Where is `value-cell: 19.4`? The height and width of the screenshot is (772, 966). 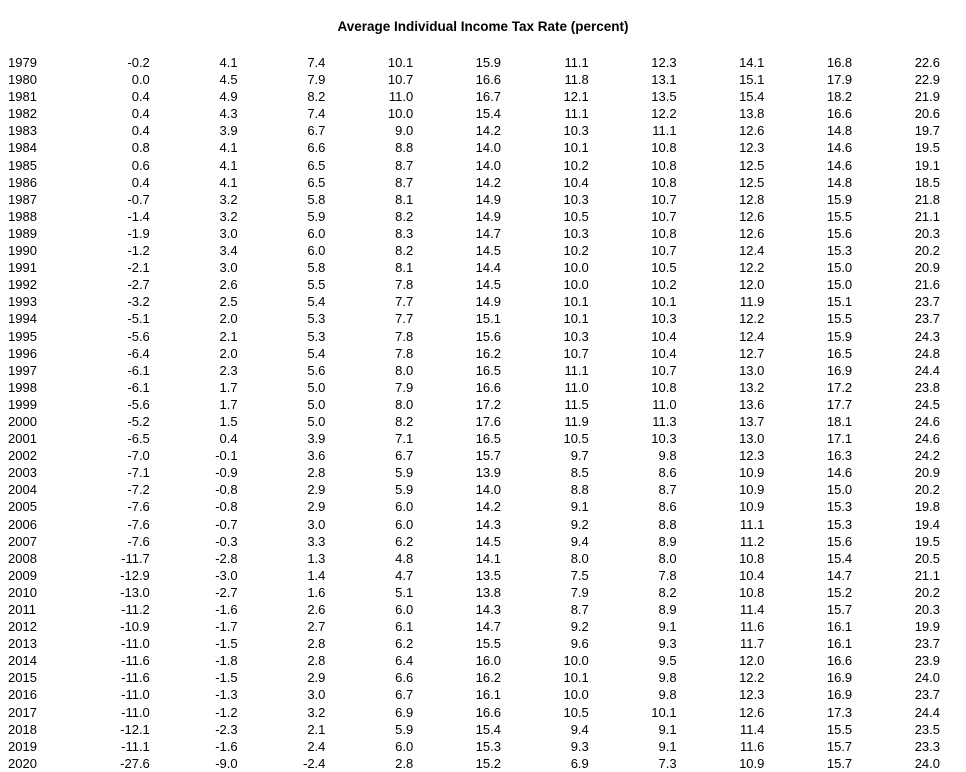 value-cell: 19.4 is located at coordinates (927, 524).